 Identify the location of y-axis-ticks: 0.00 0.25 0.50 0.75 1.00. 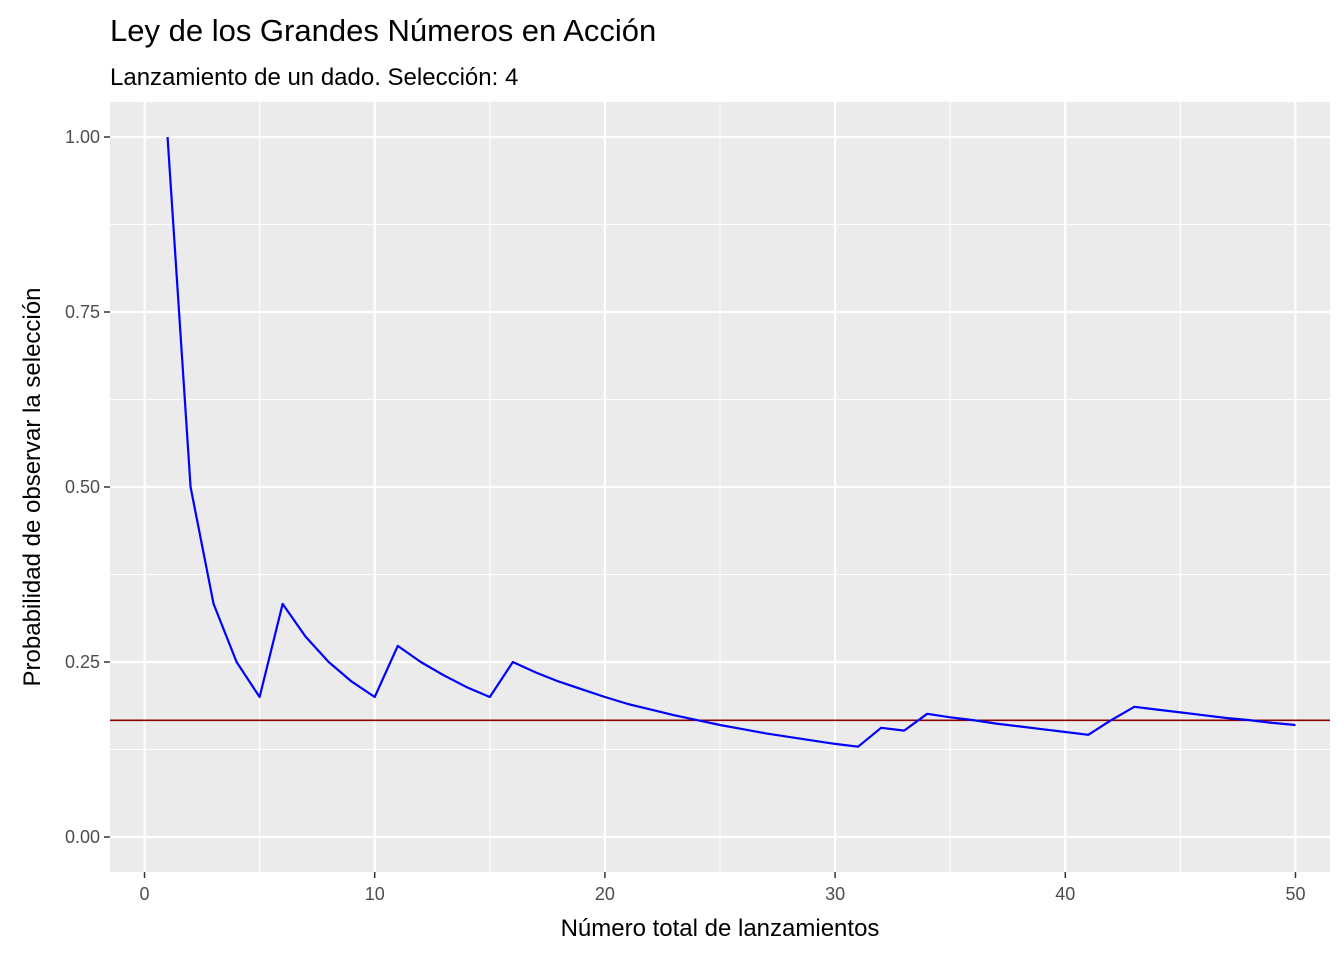
(87, 487).